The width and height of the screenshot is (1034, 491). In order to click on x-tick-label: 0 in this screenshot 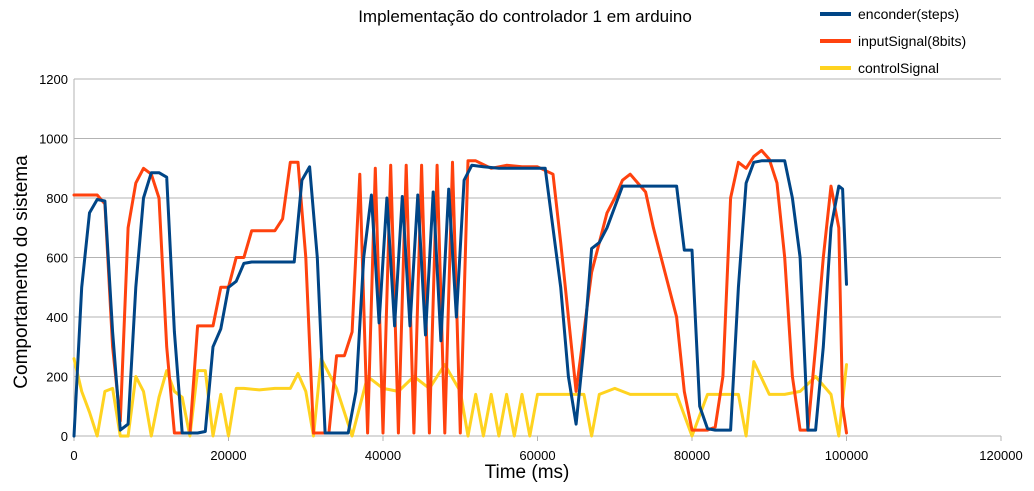, I will do `click(73, 455)`.